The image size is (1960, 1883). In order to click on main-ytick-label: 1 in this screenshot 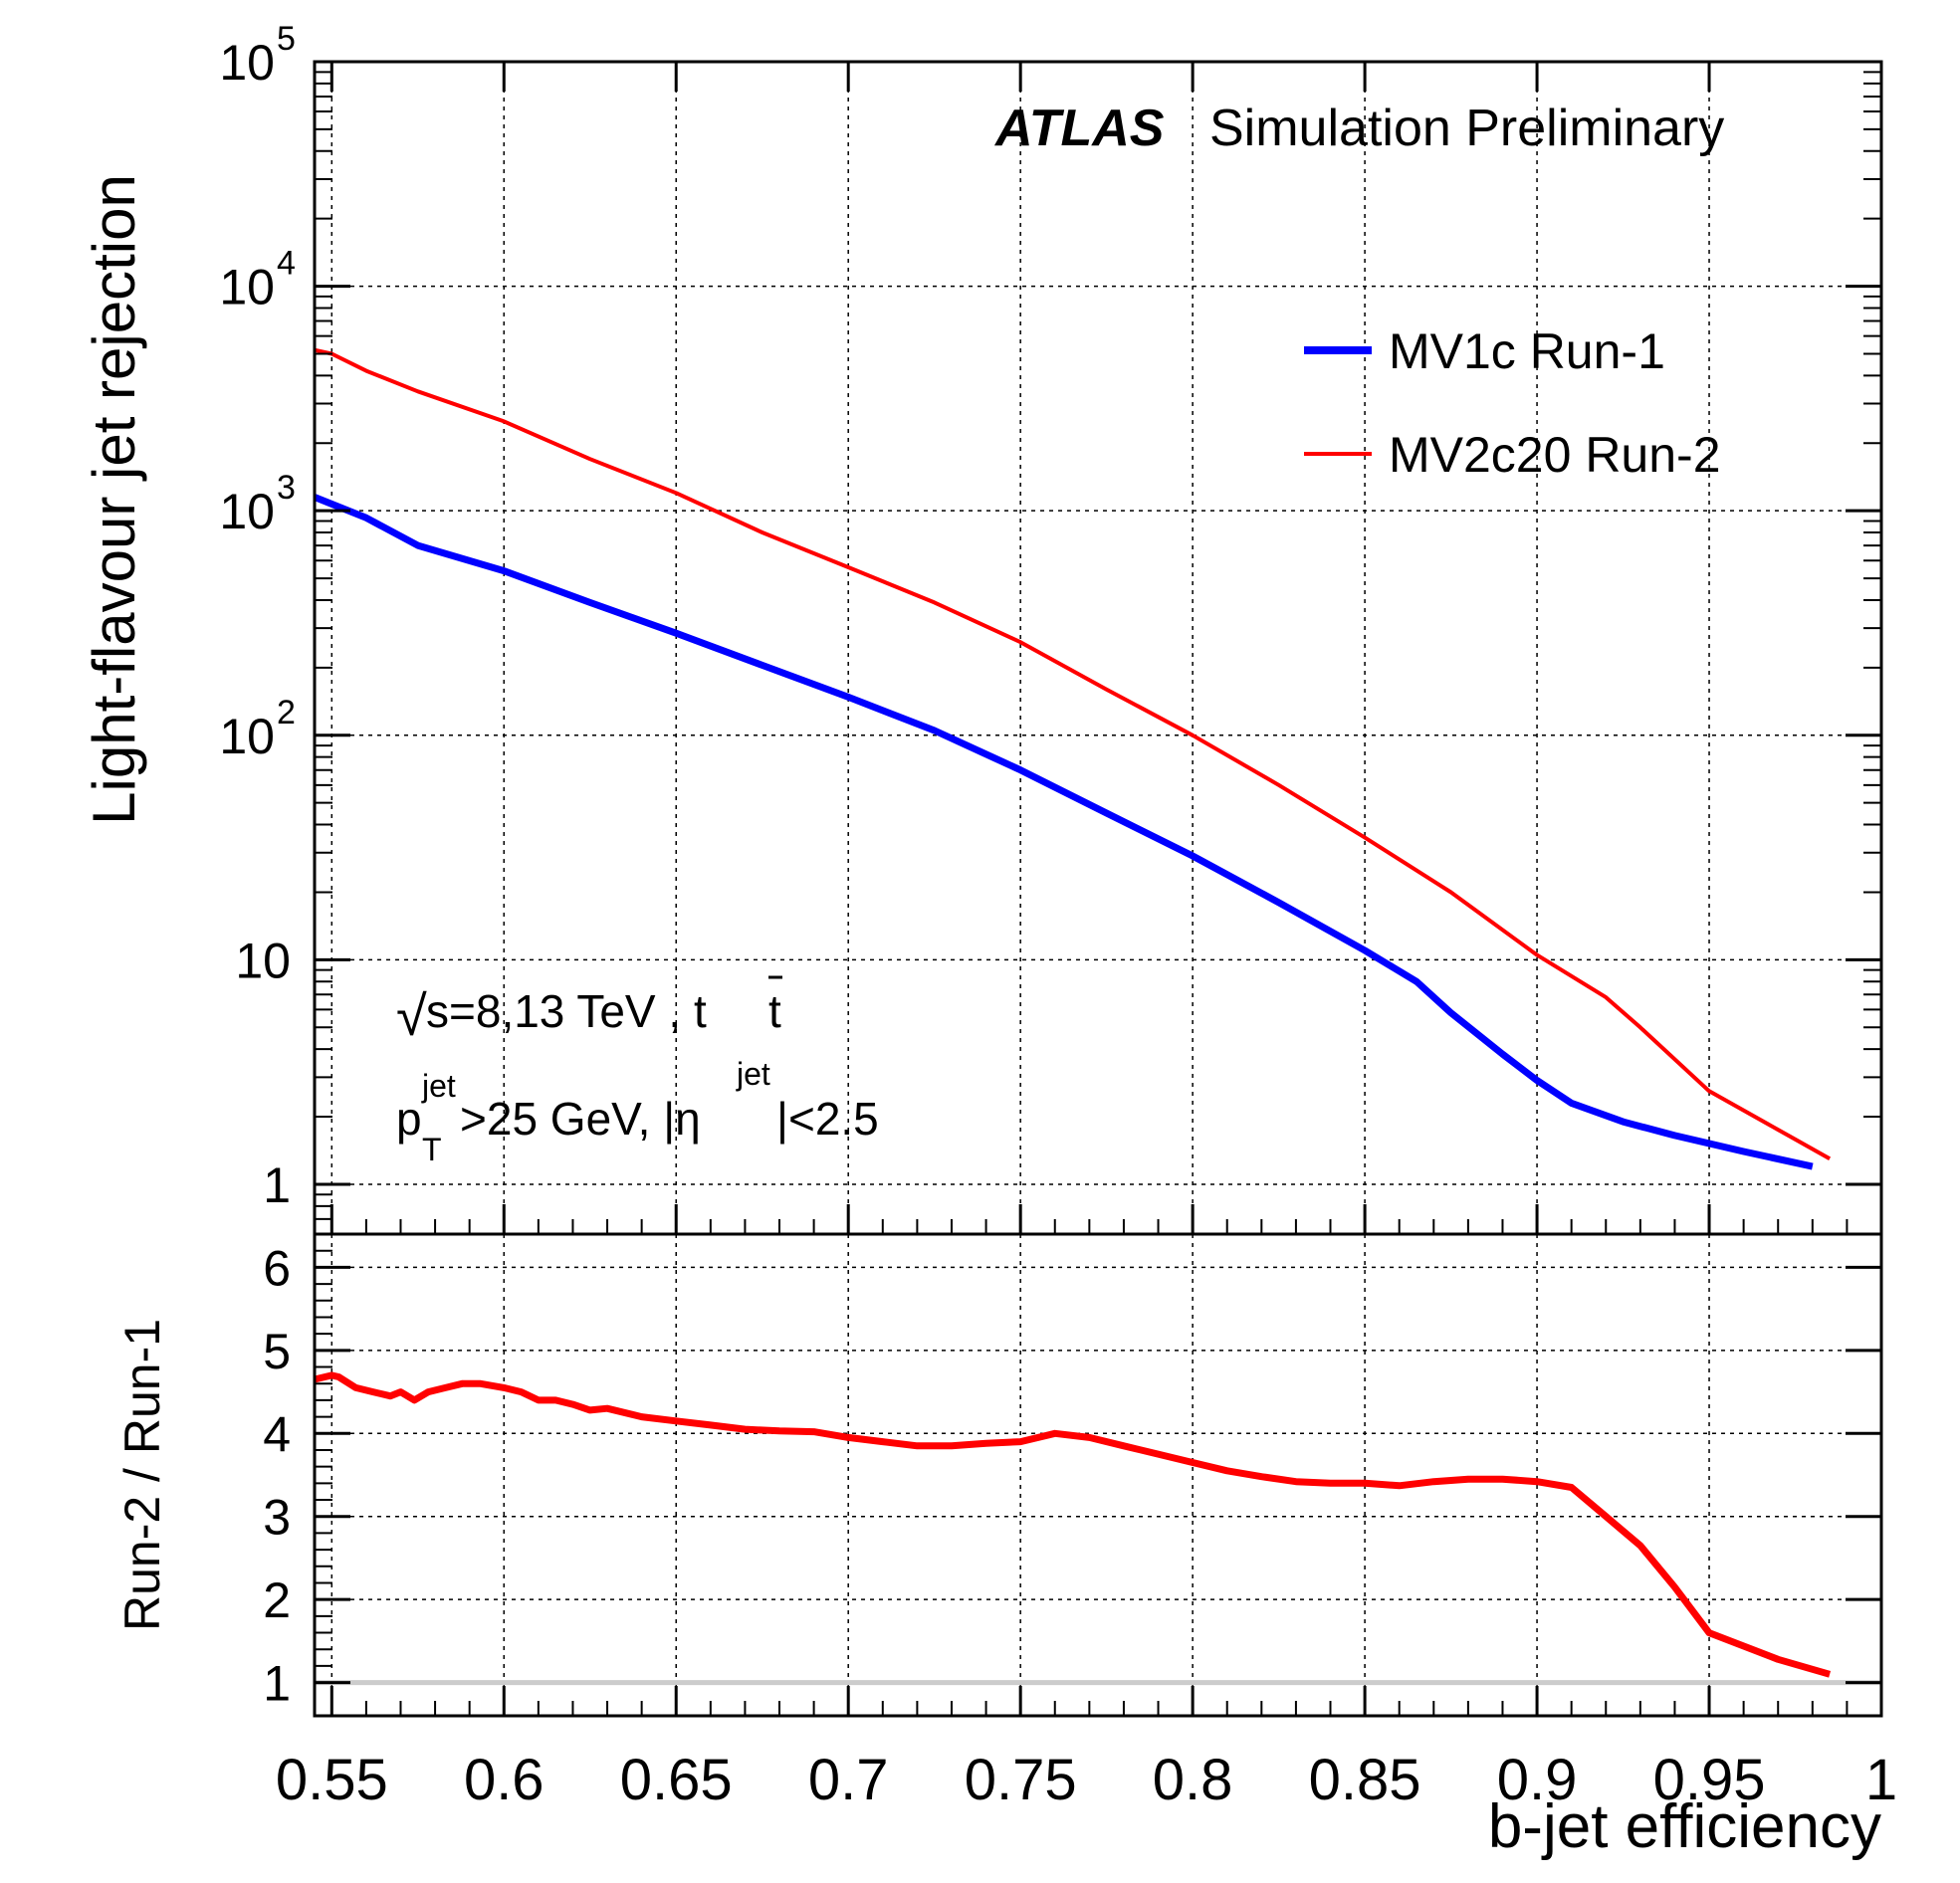, I will do `click(277, 1185)`.